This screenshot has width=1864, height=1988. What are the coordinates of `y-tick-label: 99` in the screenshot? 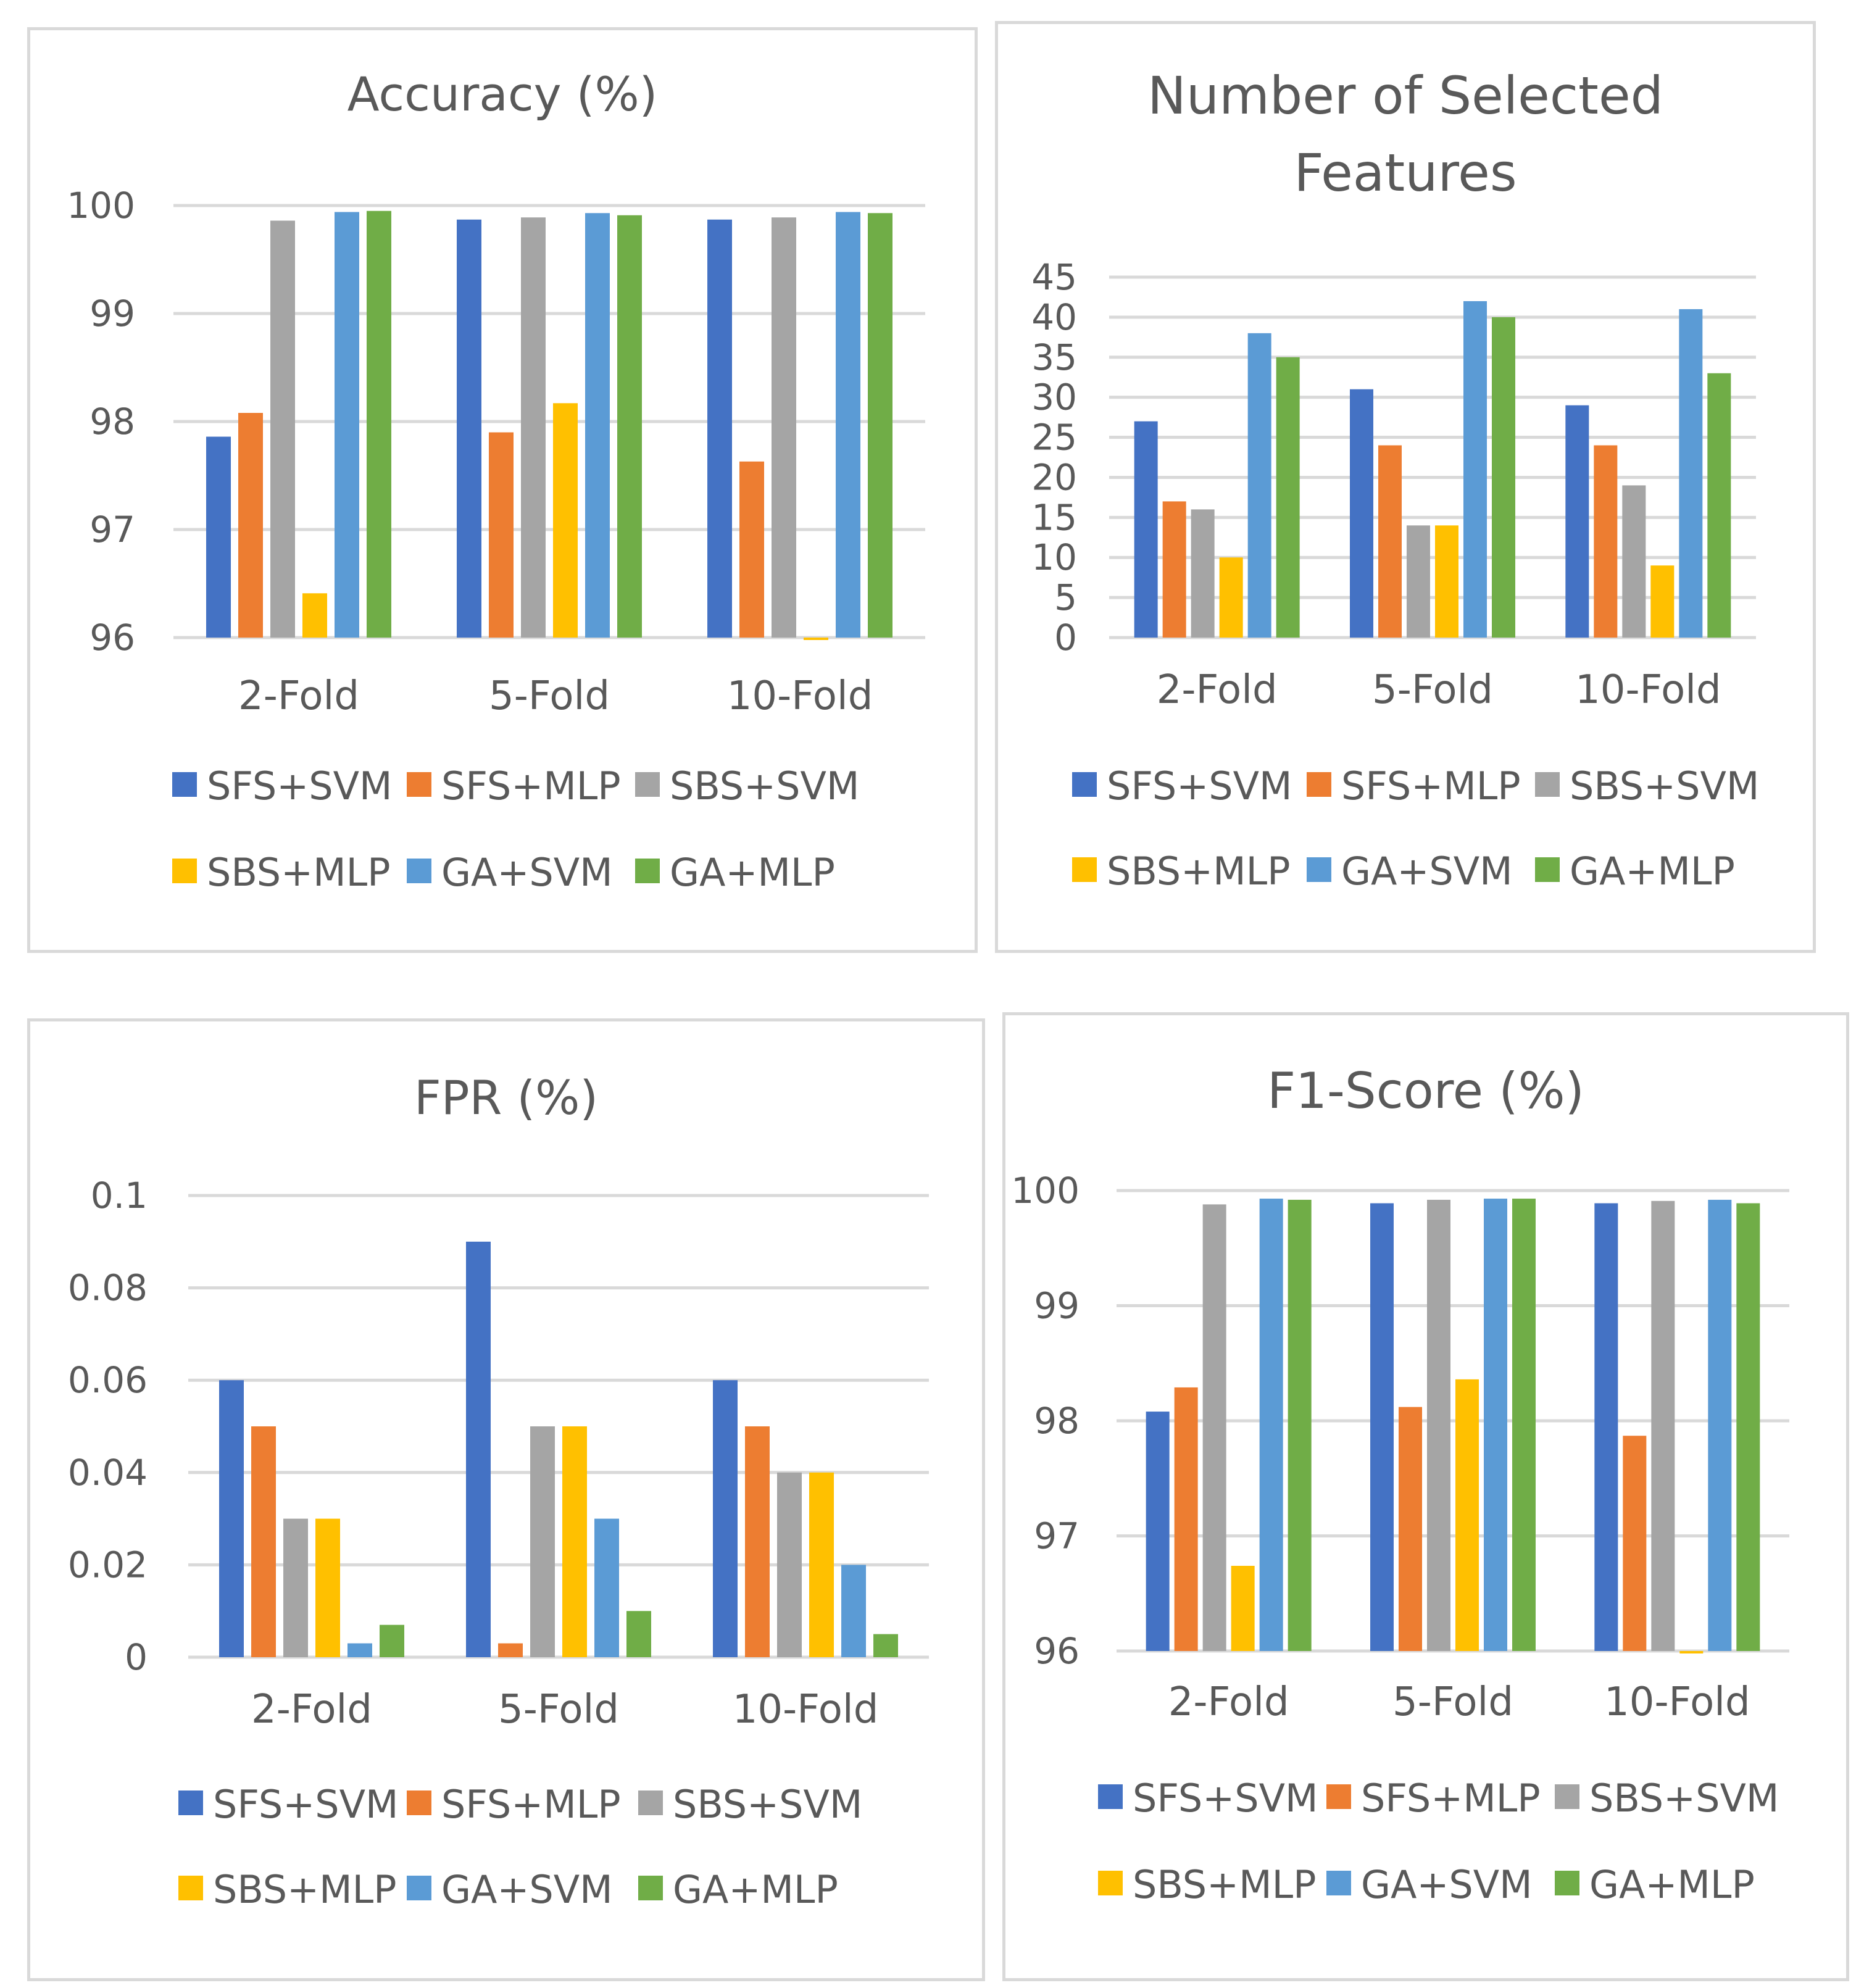 It's located at (112, 314).